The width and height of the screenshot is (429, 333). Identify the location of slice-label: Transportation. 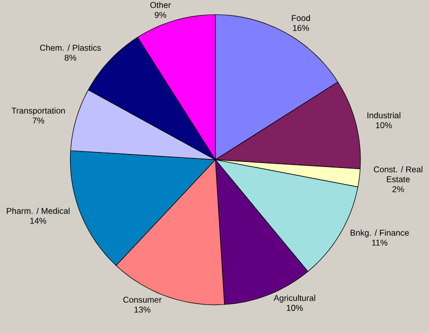
(38, 111).